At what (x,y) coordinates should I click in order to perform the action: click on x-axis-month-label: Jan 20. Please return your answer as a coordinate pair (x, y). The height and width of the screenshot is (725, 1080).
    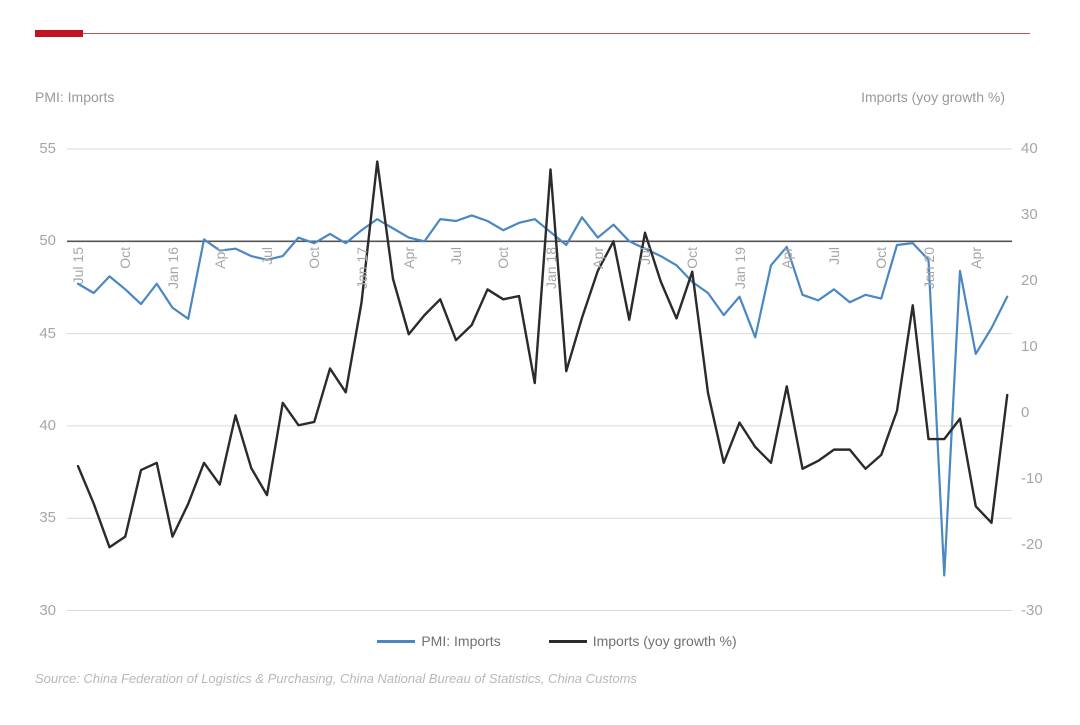
    Looking at the image, I should click on (928, 268).